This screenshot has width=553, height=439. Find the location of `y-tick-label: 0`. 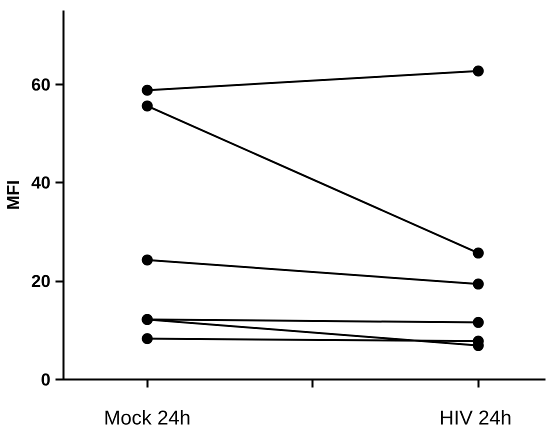

y-tick-label: 0 is located at coordinates (45, 380).